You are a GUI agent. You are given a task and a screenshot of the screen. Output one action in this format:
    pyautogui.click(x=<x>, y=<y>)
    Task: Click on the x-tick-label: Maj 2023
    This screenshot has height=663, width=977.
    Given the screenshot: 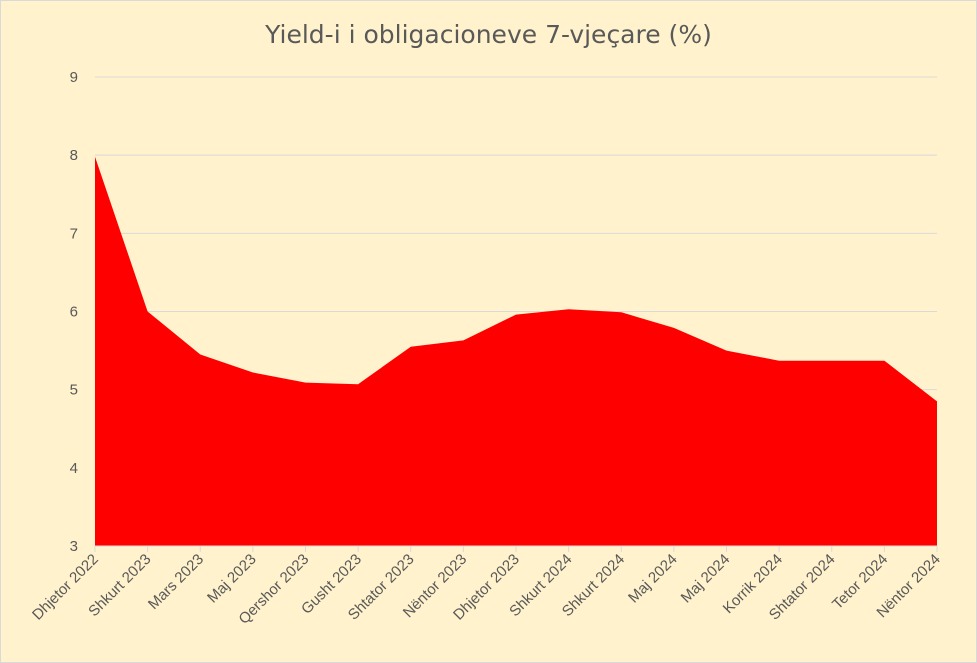 What is the action you would take?
    pyautogui.click(x=232, y=579)
    